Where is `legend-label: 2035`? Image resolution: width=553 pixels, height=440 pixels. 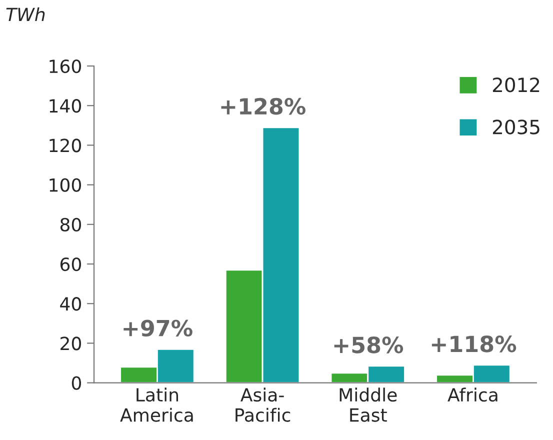
legend-label: 2035 is located at coordinates (516, 127).